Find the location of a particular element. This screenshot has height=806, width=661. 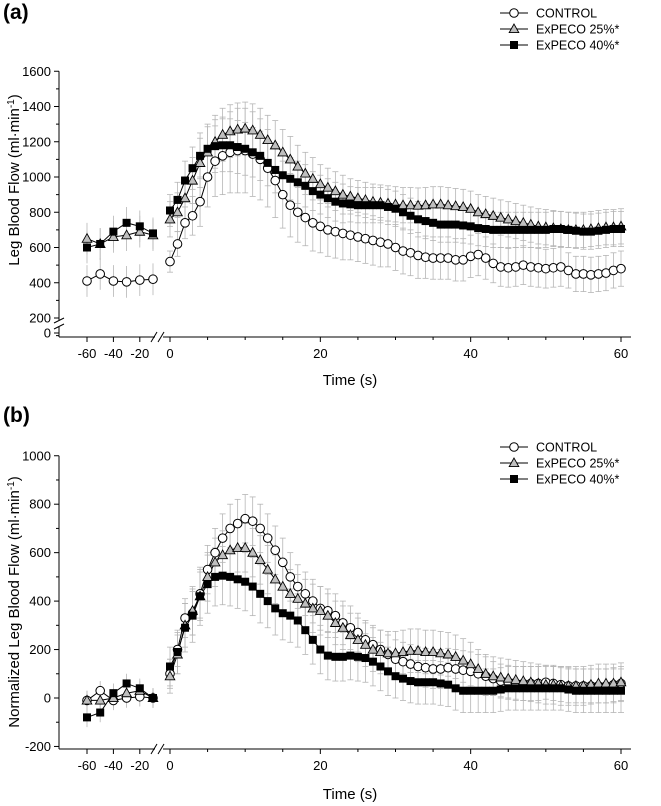

a-y-tick-label-400: 400 is located at coordinates (40, 282).